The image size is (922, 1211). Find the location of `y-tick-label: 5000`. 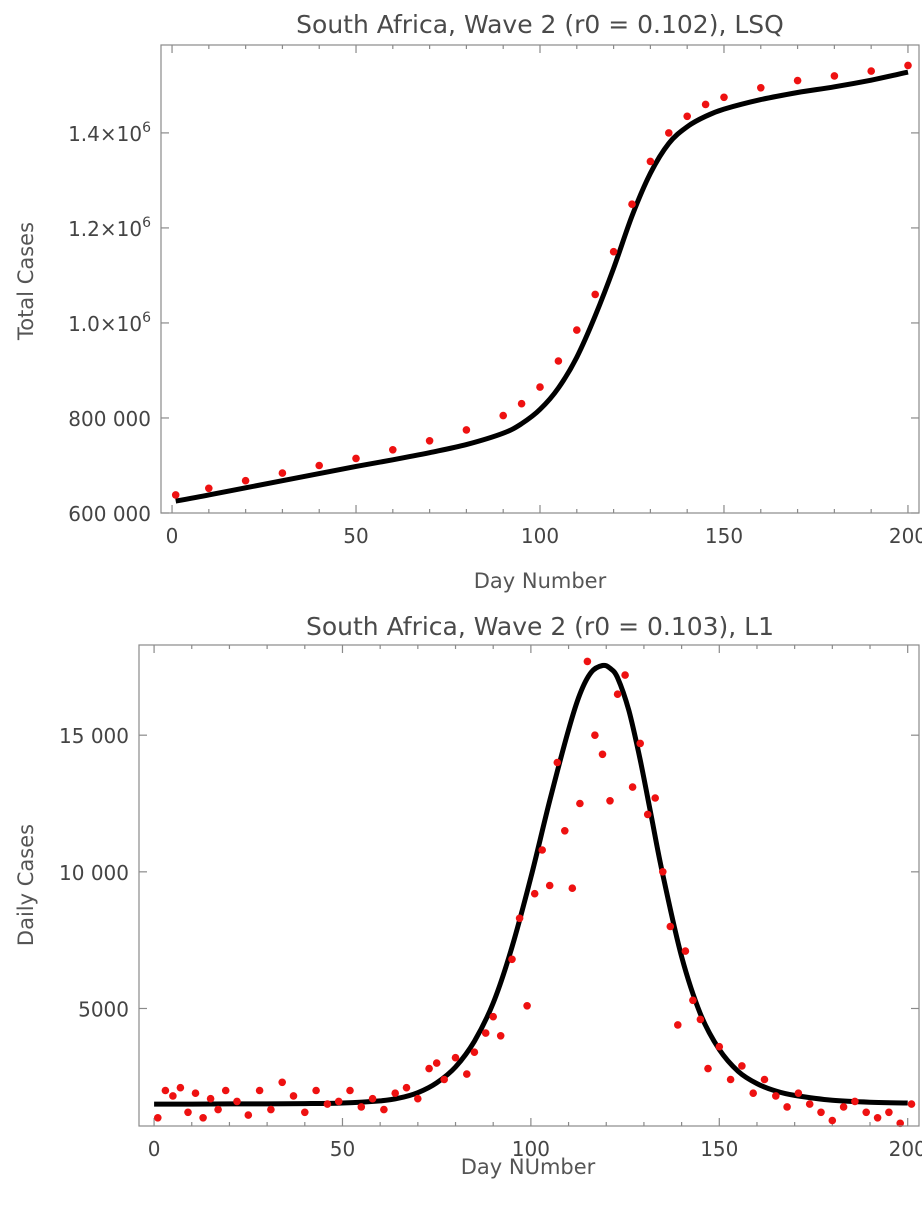

y-tick-label: 5000 is located at coordinates (103, 1009).